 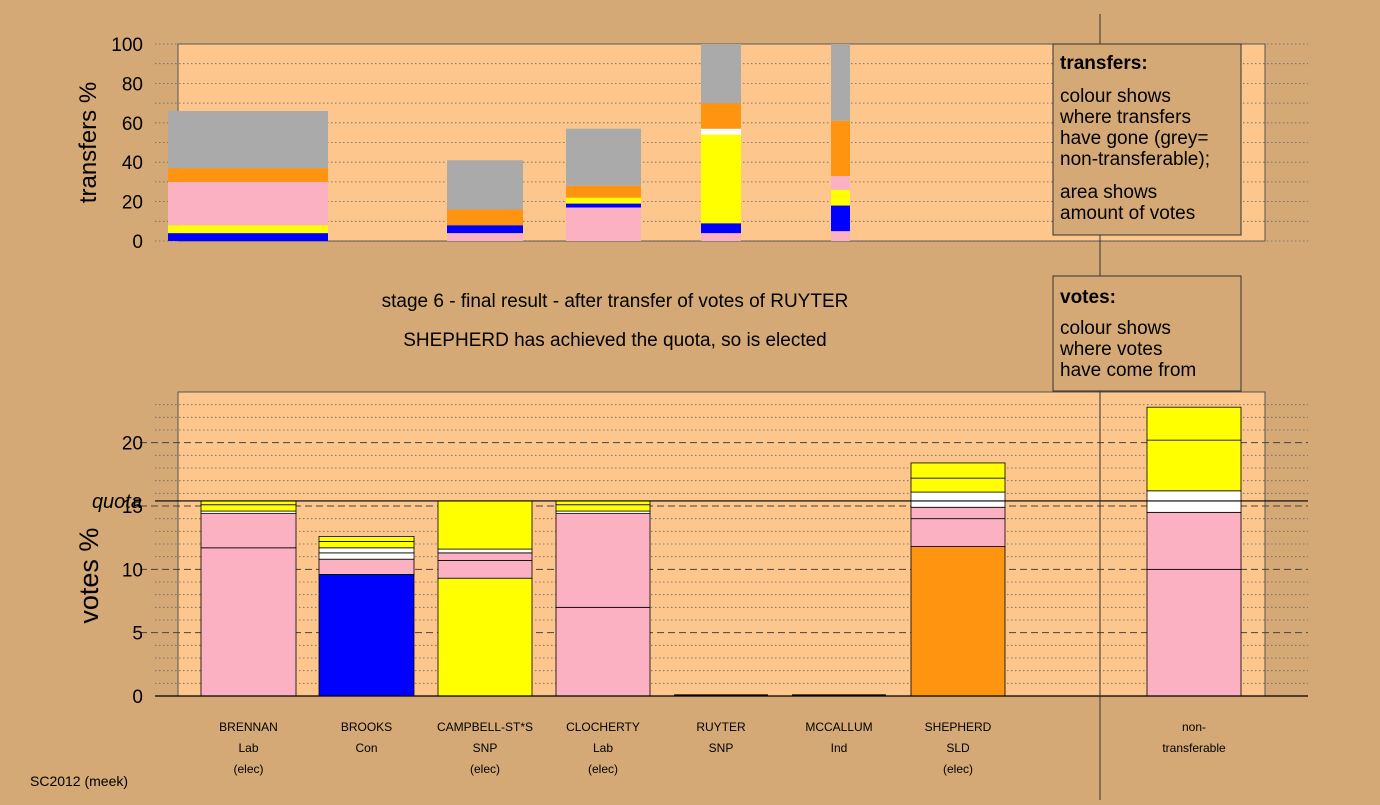 What do you see at coordinates (1088, 297) in the screenshot?
I see `votes-legend-title: votes:` at bounding box center [1088, 297].